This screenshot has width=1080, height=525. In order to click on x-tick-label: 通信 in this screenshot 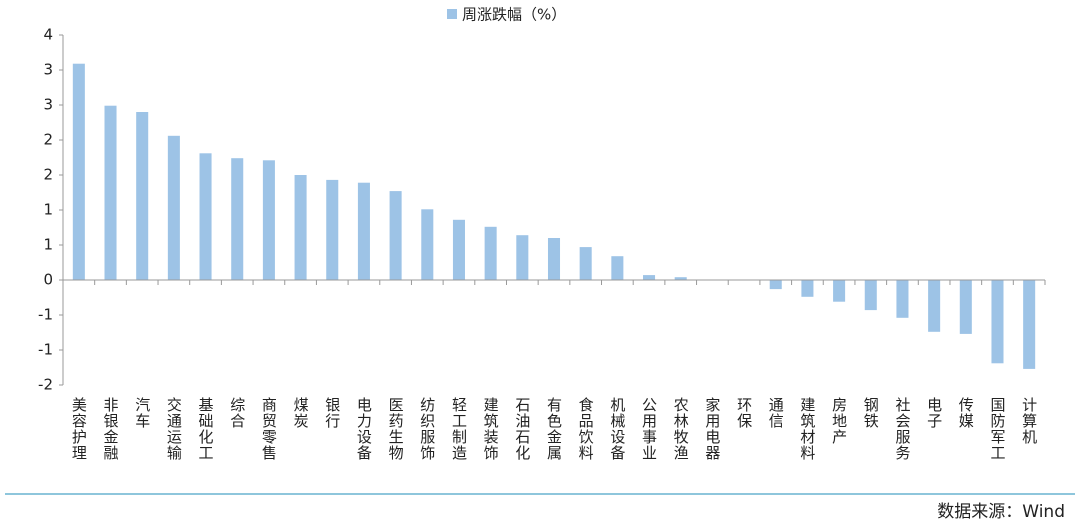, I will do `click(776, 413)`.